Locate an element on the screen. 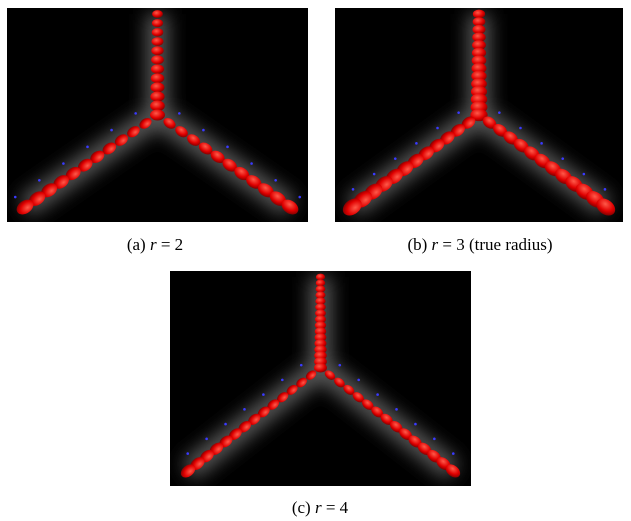 The image size is (631, 521). caption-label: (b) is located at coordinates (417, 244).